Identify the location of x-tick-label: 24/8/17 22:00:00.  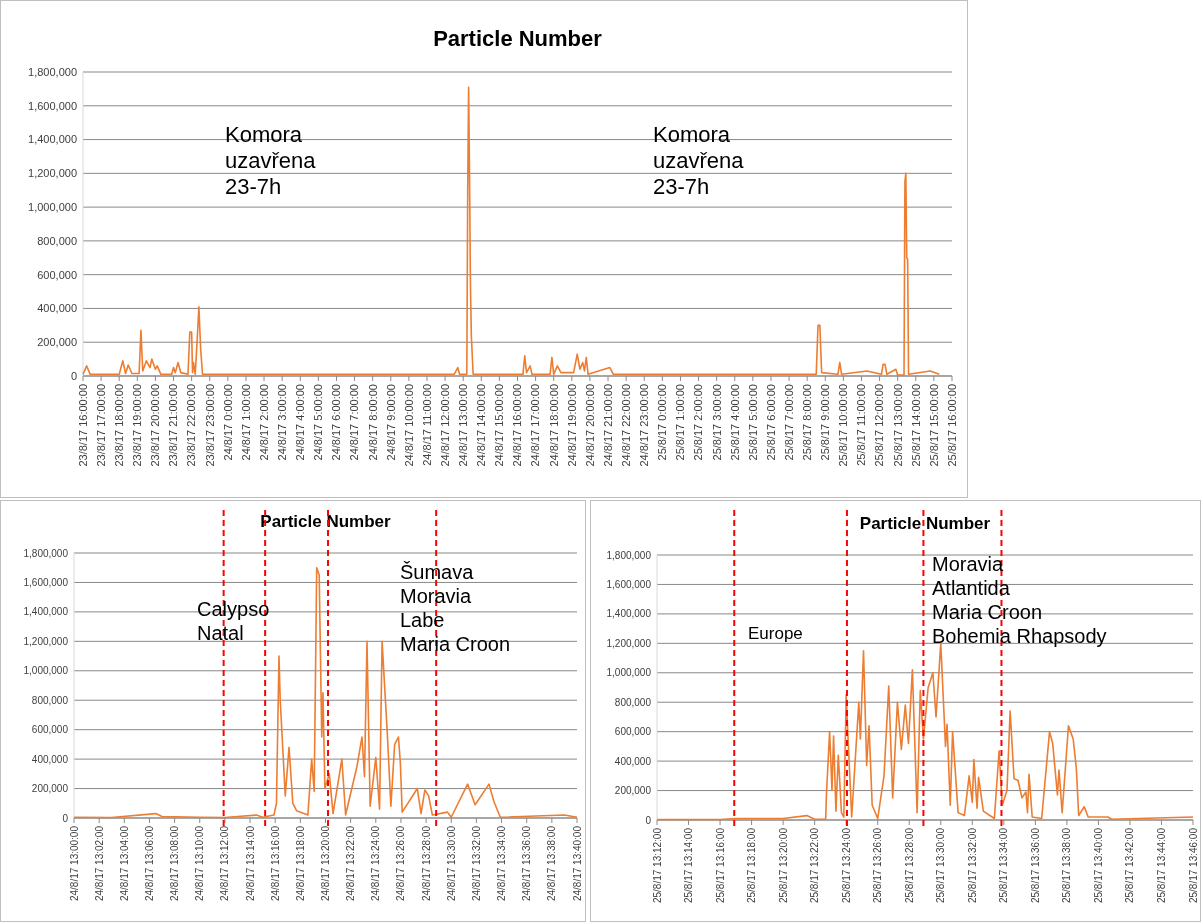
(625, 425).